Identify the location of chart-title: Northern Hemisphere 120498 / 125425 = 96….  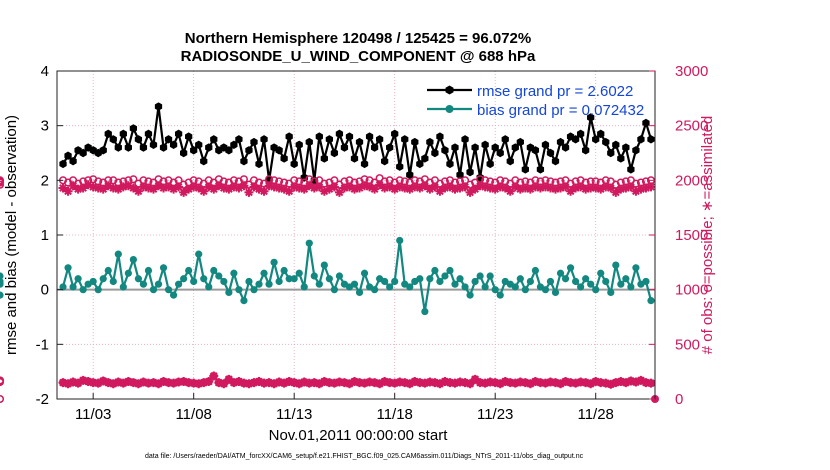
(358, 38).